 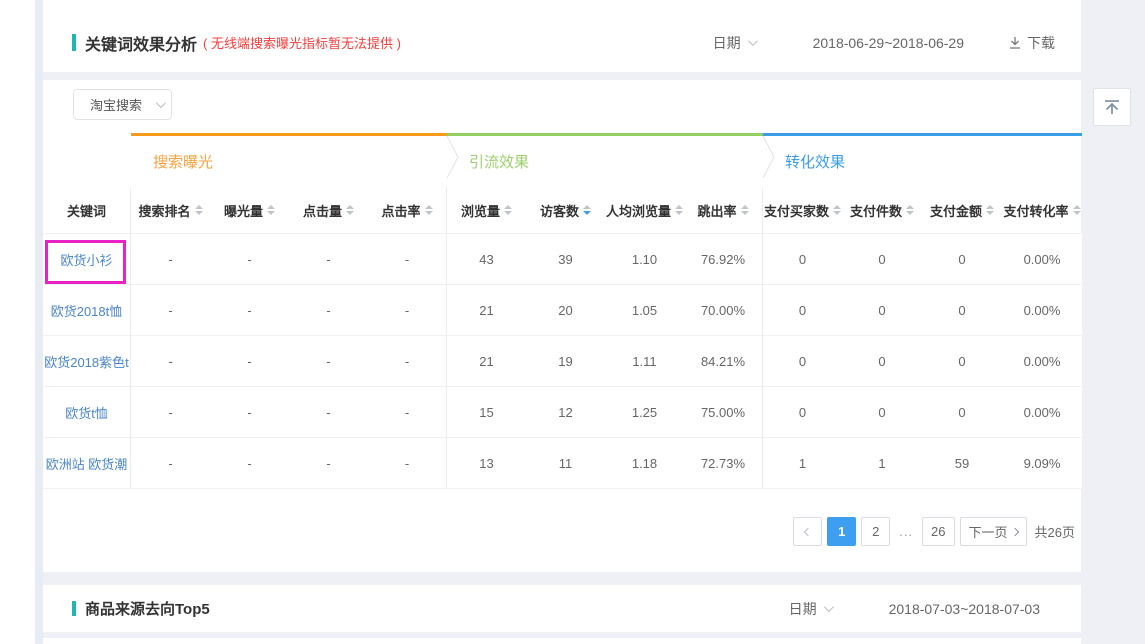 What do you see at coordinates (565, 258) in the screenshot?
I see `table-cell: 39` at bounding box center [565, 258].